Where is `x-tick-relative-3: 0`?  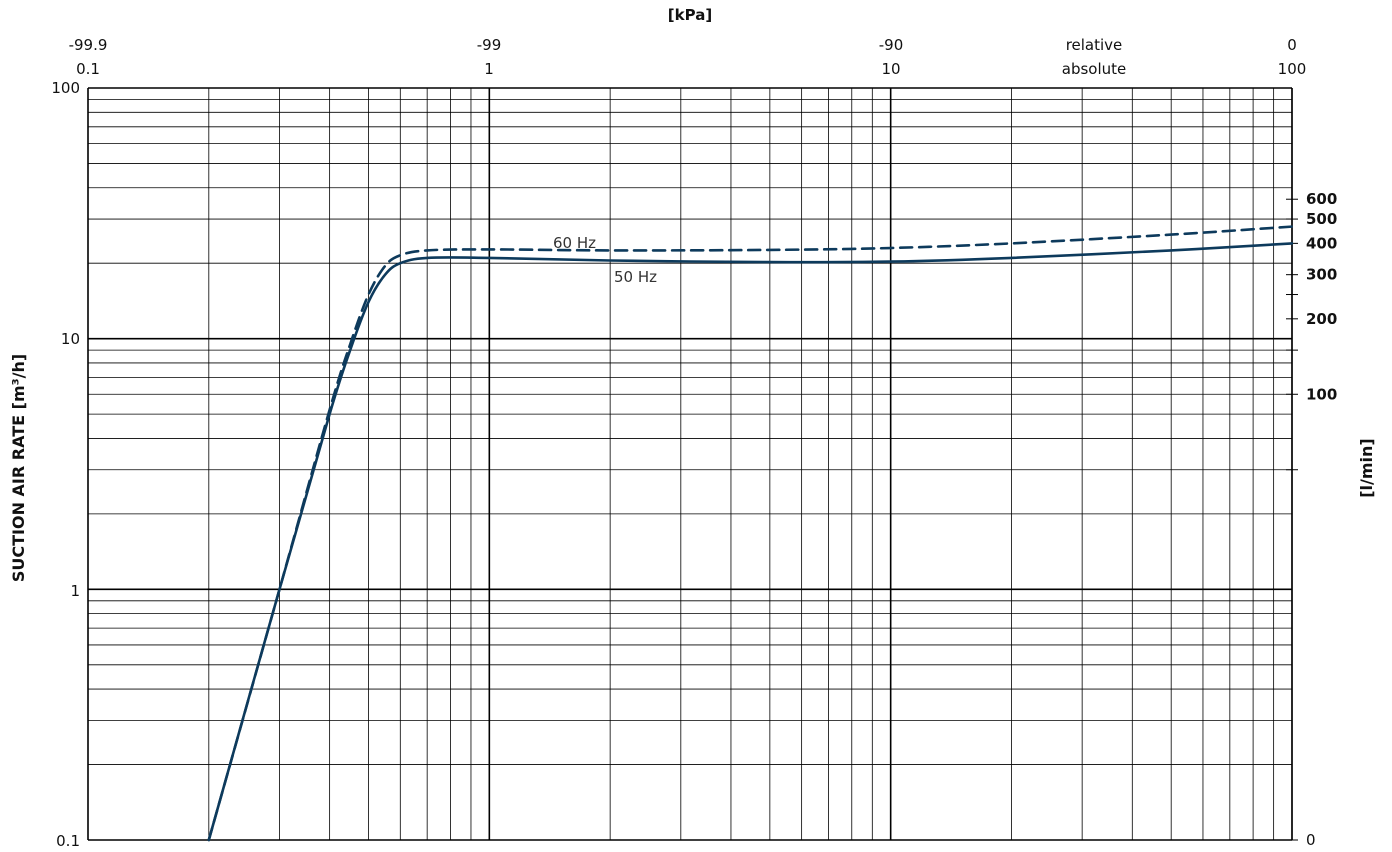 x-tick-relative-3: 0 is located at coordinates (1292, 45).